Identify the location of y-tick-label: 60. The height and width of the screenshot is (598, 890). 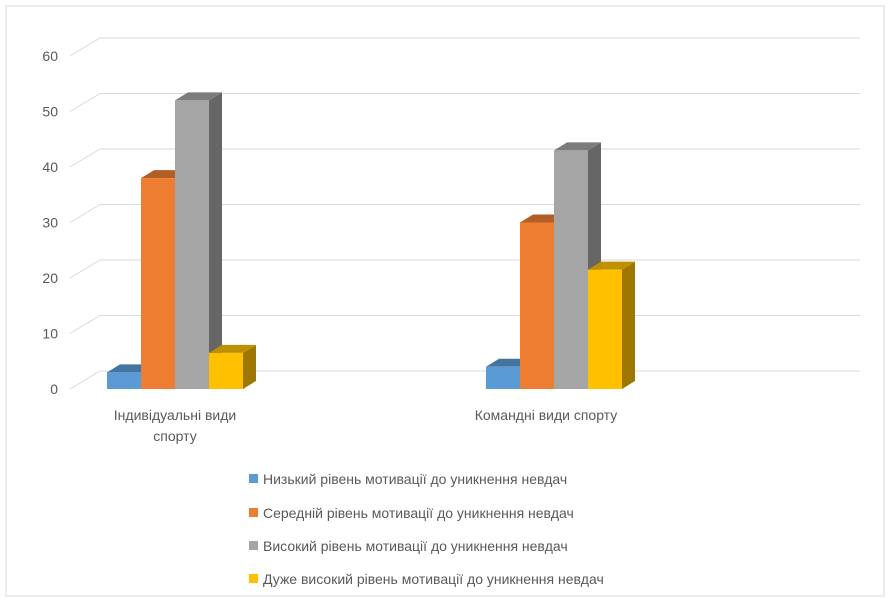
(50, 56).